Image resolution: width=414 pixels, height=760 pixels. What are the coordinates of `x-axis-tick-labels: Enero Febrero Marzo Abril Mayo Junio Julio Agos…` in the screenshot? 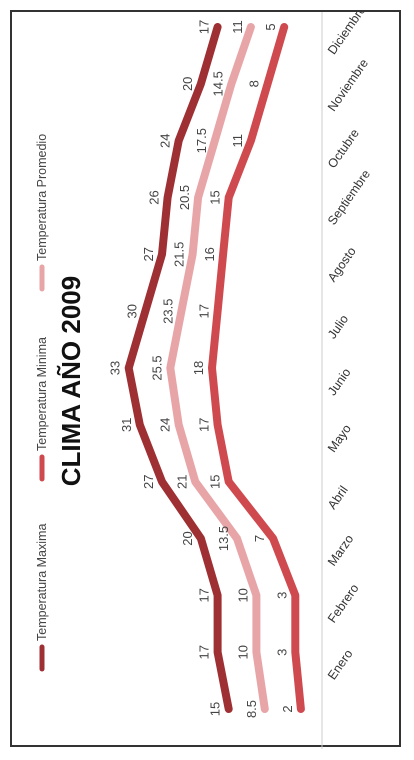 It's located at (349, 347).